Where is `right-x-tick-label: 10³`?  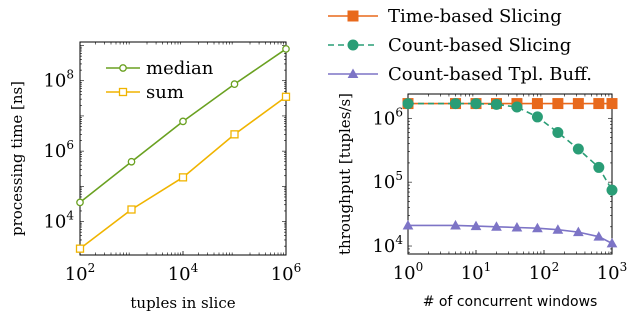
right-x-tick-label: 10³ is located at coordinates (612, 272).